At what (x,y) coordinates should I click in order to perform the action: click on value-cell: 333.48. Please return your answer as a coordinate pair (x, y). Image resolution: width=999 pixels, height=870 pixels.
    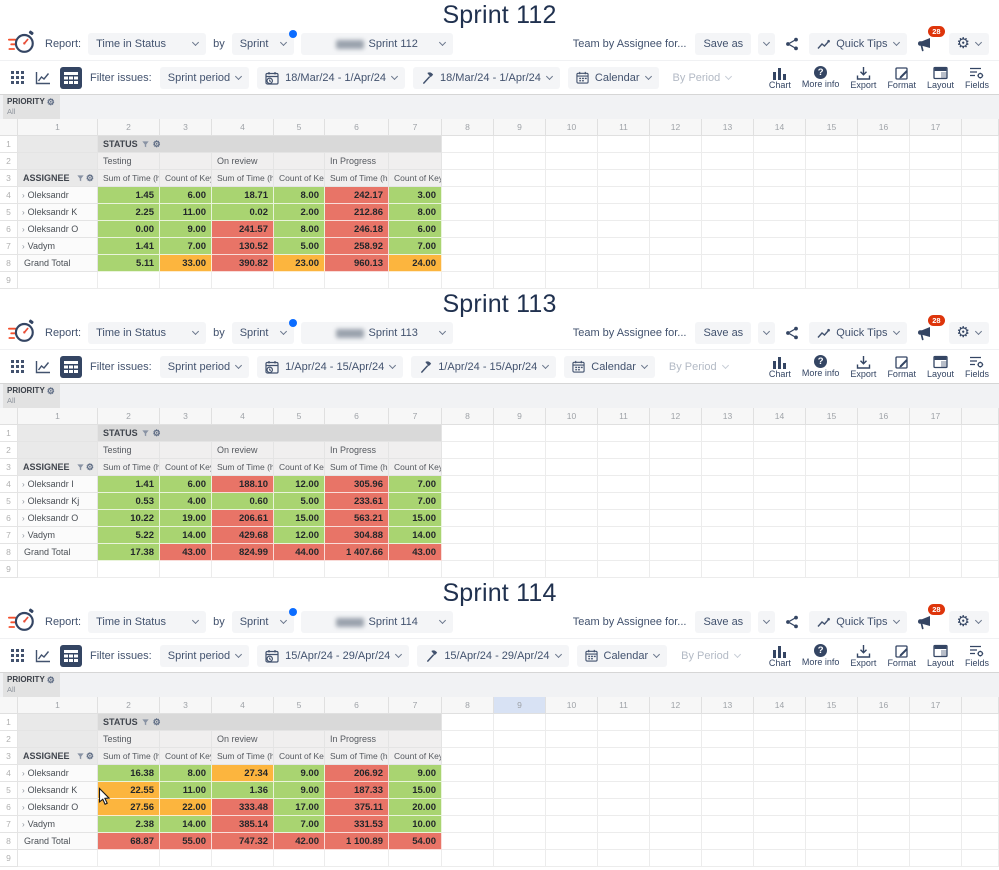
    Looking at the image, I should click on (243, 807).